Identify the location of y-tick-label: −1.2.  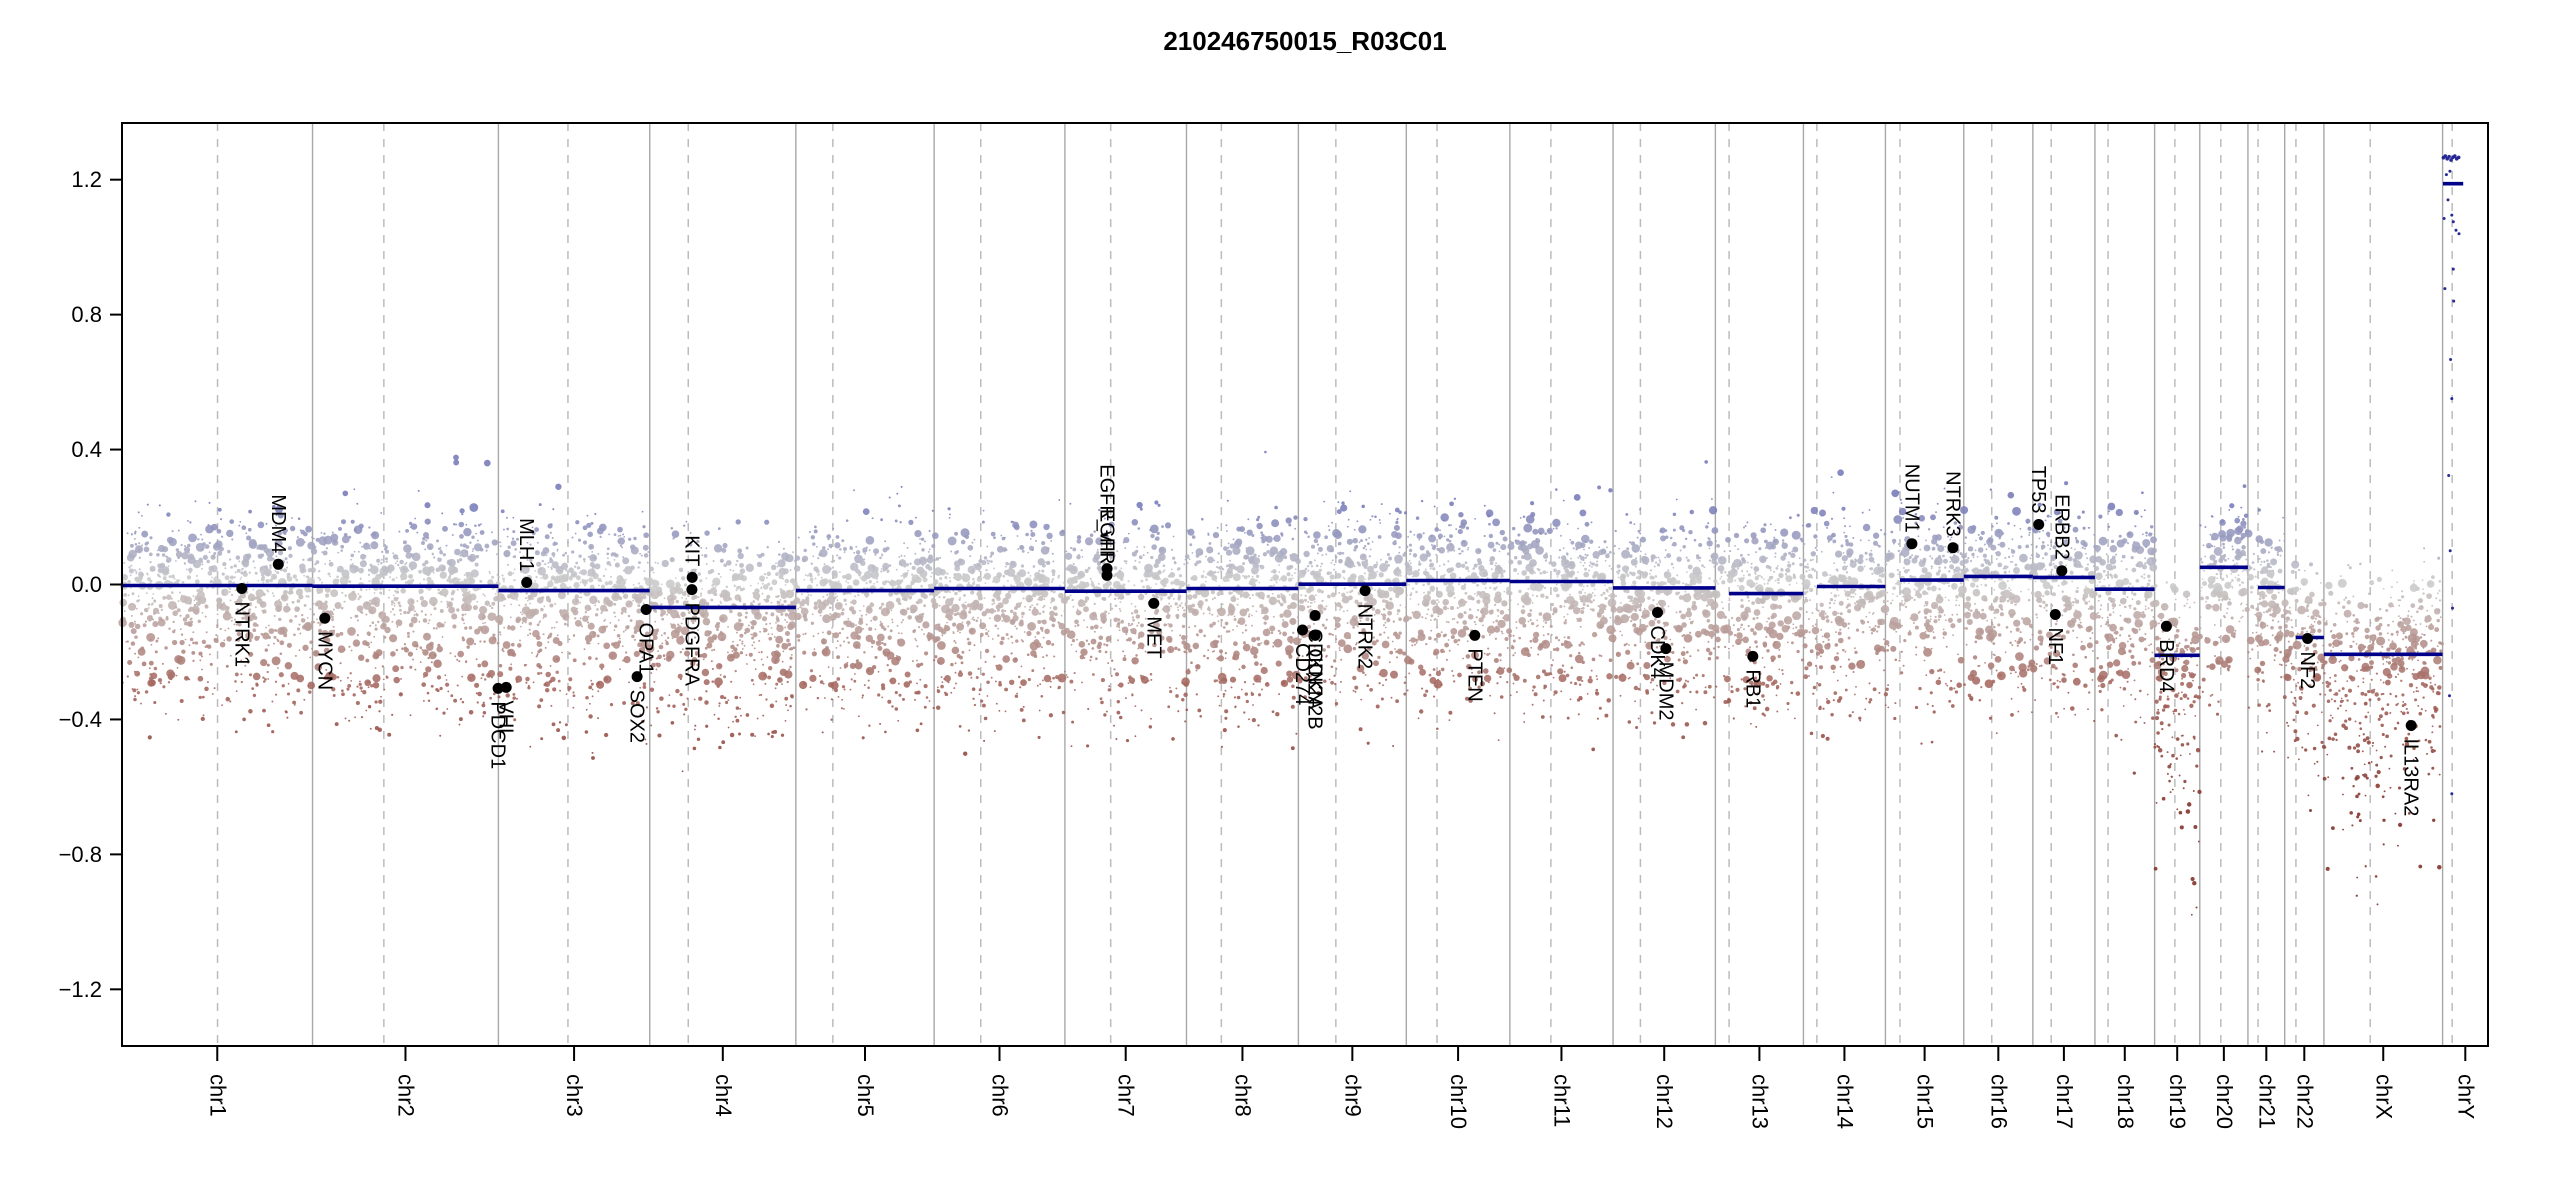
(80, 989).